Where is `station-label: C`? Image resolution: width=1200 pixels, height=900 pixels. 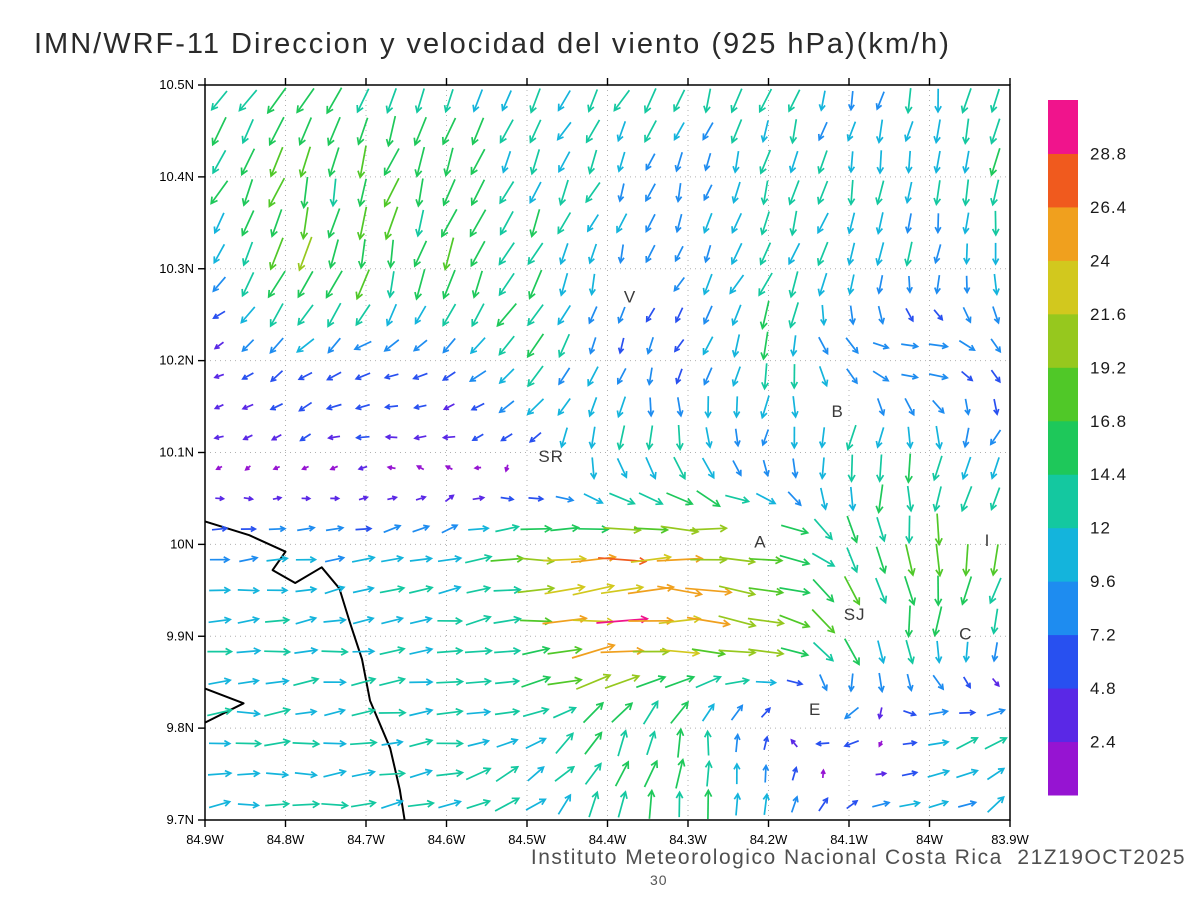 station-label: C is located at coordinates (965, 633).